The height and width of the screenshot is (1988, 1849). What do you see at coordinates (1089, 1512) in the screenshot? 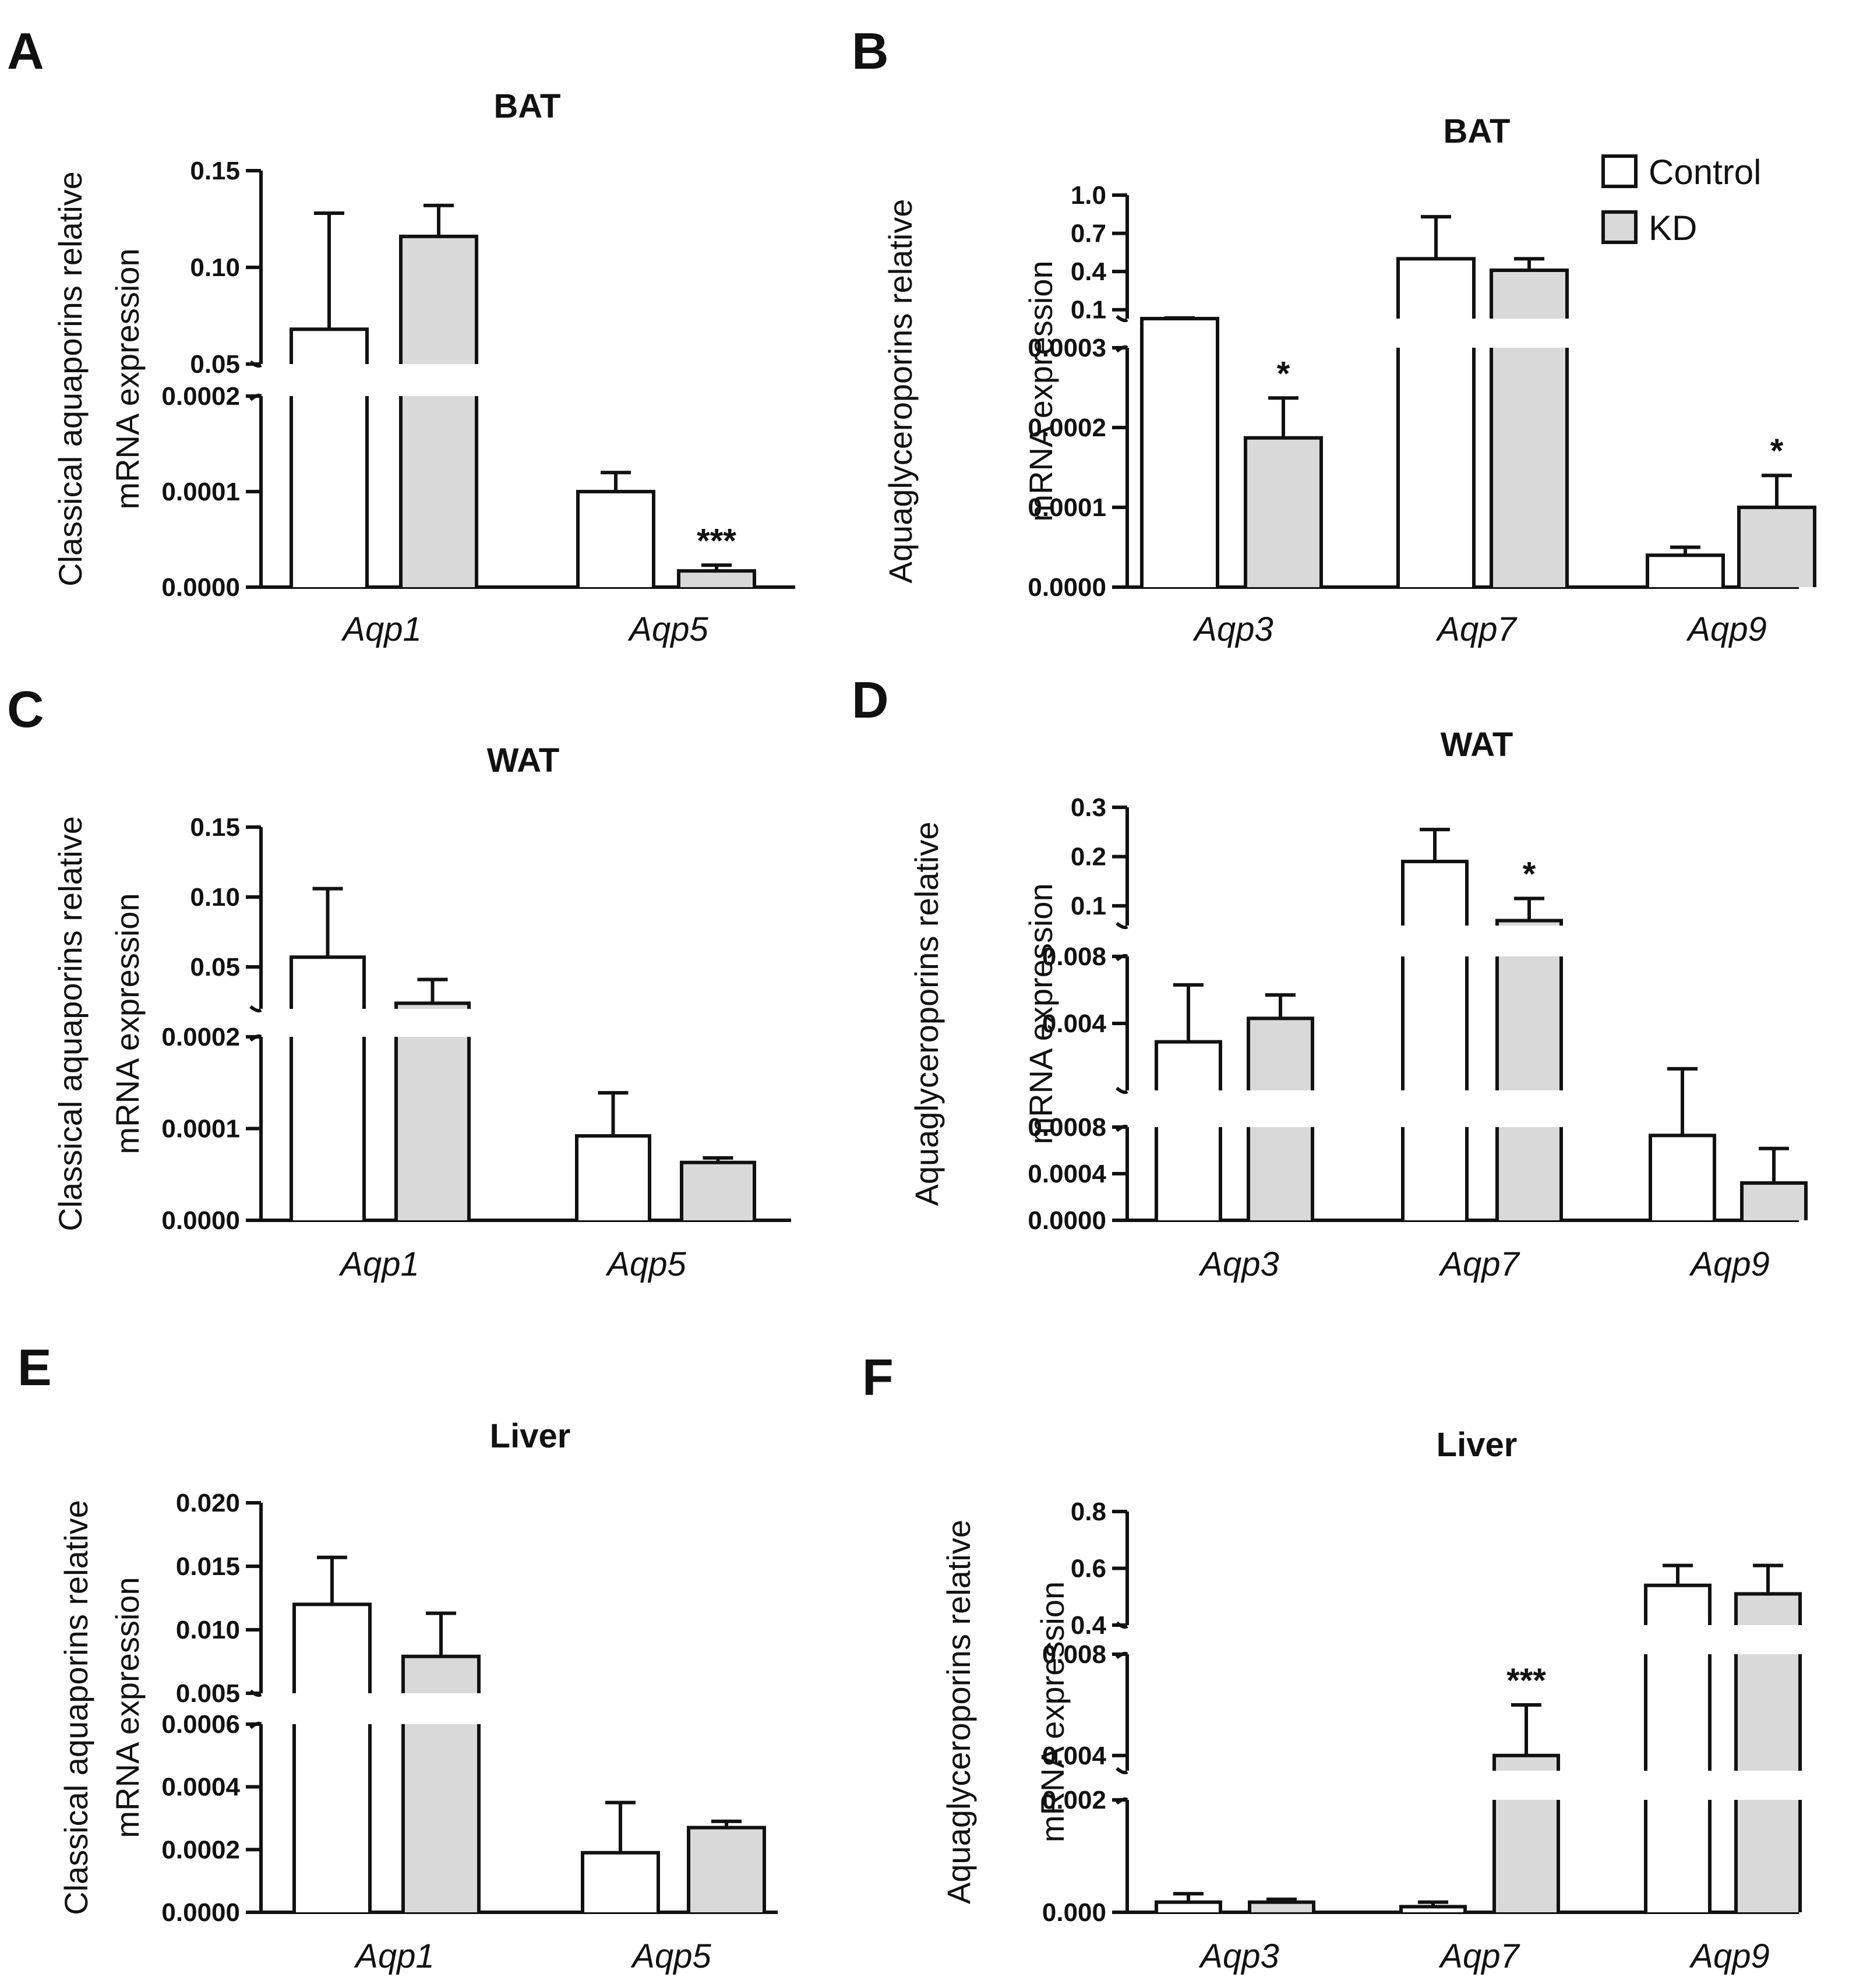
I see `y-tick-label: 0.8` at bounding box center [1089, 1512].